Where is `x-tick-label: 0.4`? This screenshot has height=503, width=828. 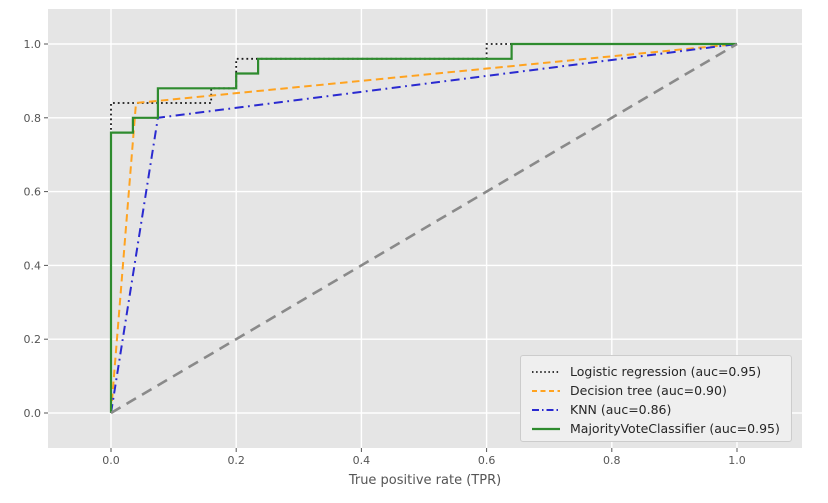 x-tick-label: 0.4 is located at coordinates (362, 460).